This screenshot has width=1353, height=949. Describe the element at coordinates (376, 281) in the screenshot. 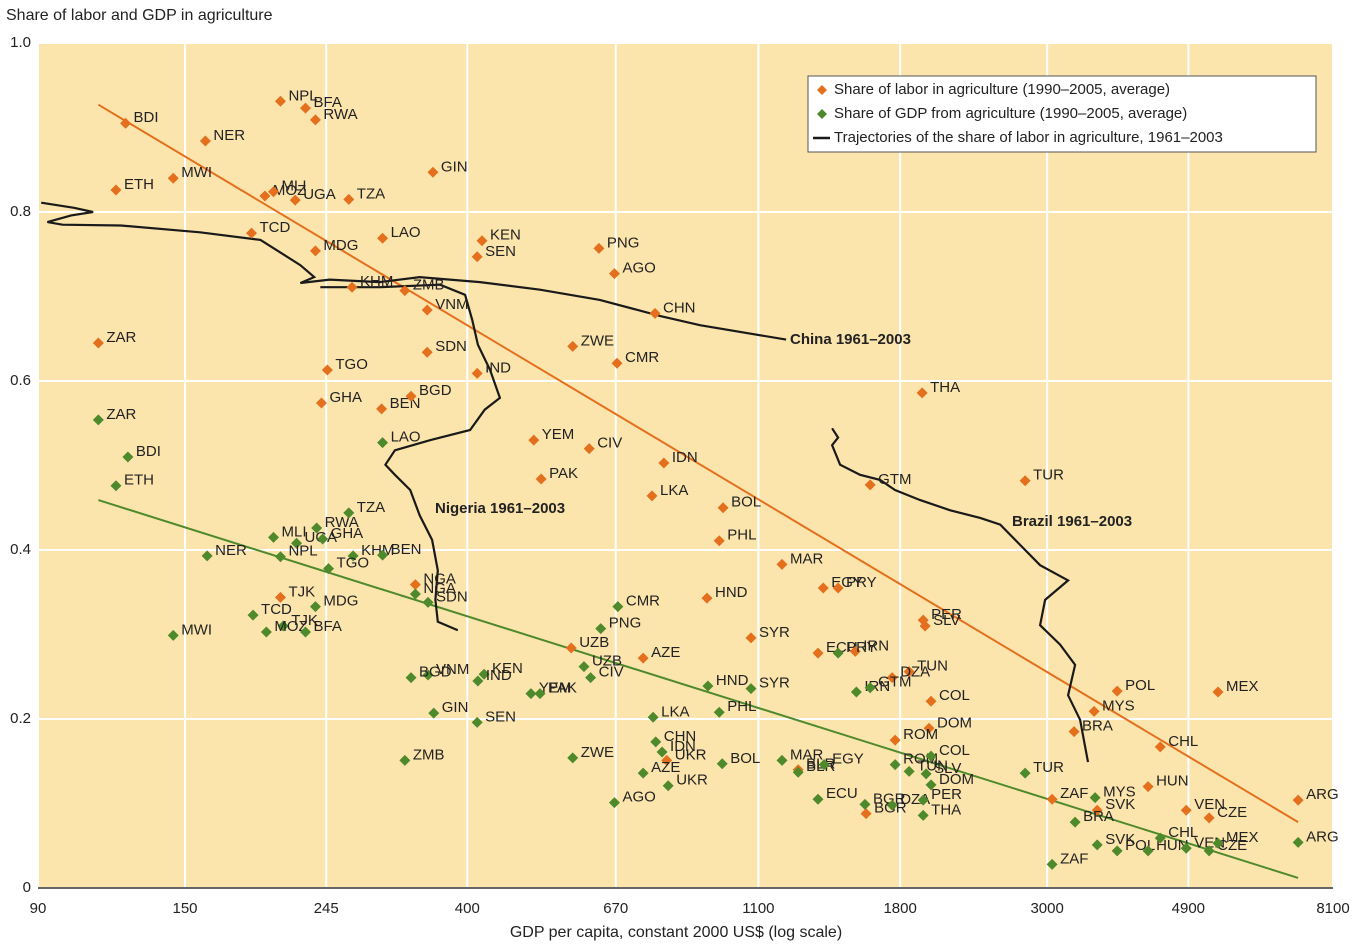

I see `point-label: KHM` at that location.